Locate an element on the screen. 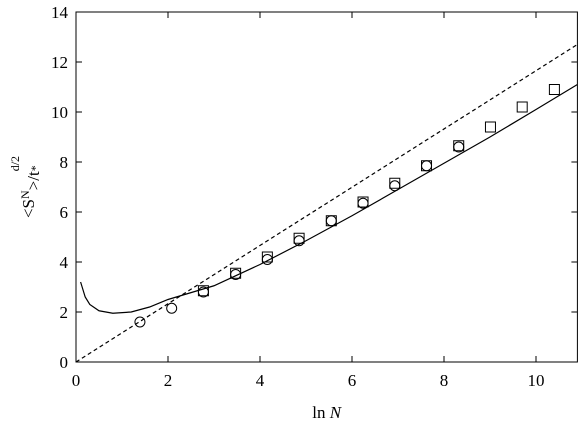  y-axis-label-part: N is located at coordinates (25, 194).